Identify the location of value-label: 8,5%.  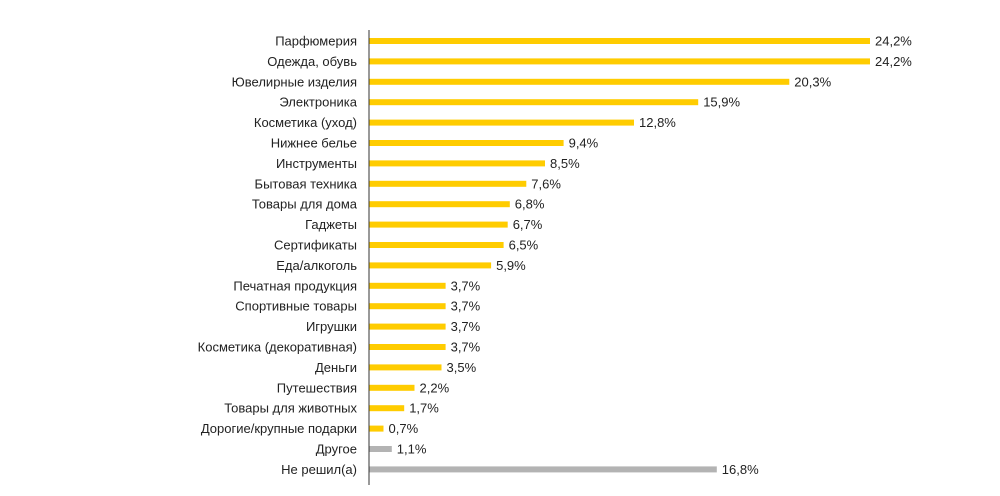
(565, 163).